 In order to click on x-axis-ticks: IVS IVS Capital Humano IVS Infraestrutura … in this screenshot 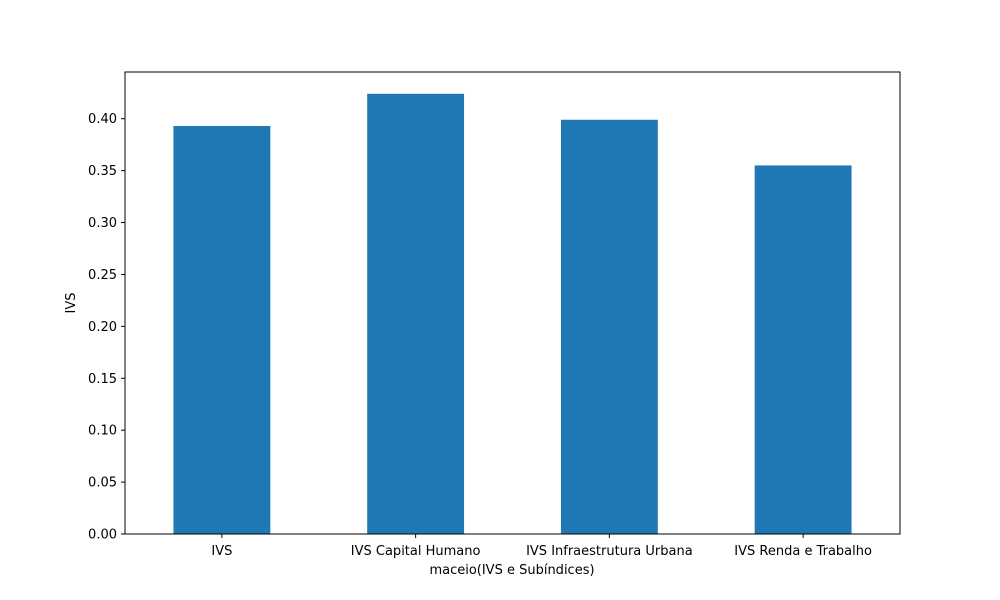, I will do `click(541, 546)`.